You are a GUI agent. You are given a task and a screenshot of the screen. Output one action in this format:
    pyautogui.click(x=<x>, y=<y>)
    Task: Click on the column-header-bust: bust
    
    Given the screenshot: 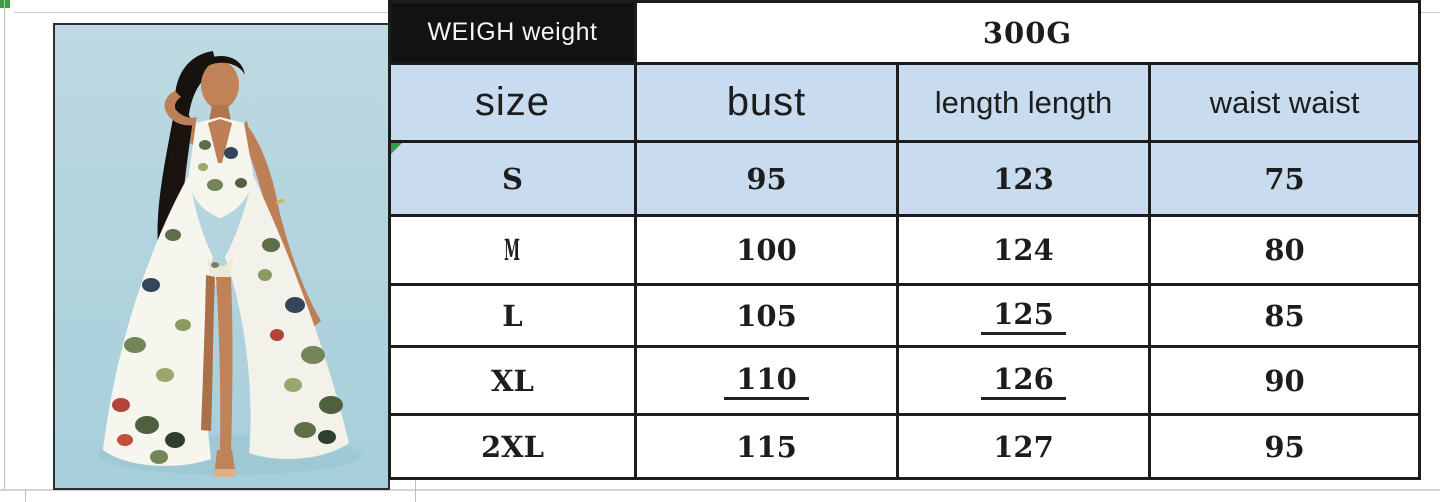 What is the action you would take?
    pyautogui.click(x=766, y=102)
    